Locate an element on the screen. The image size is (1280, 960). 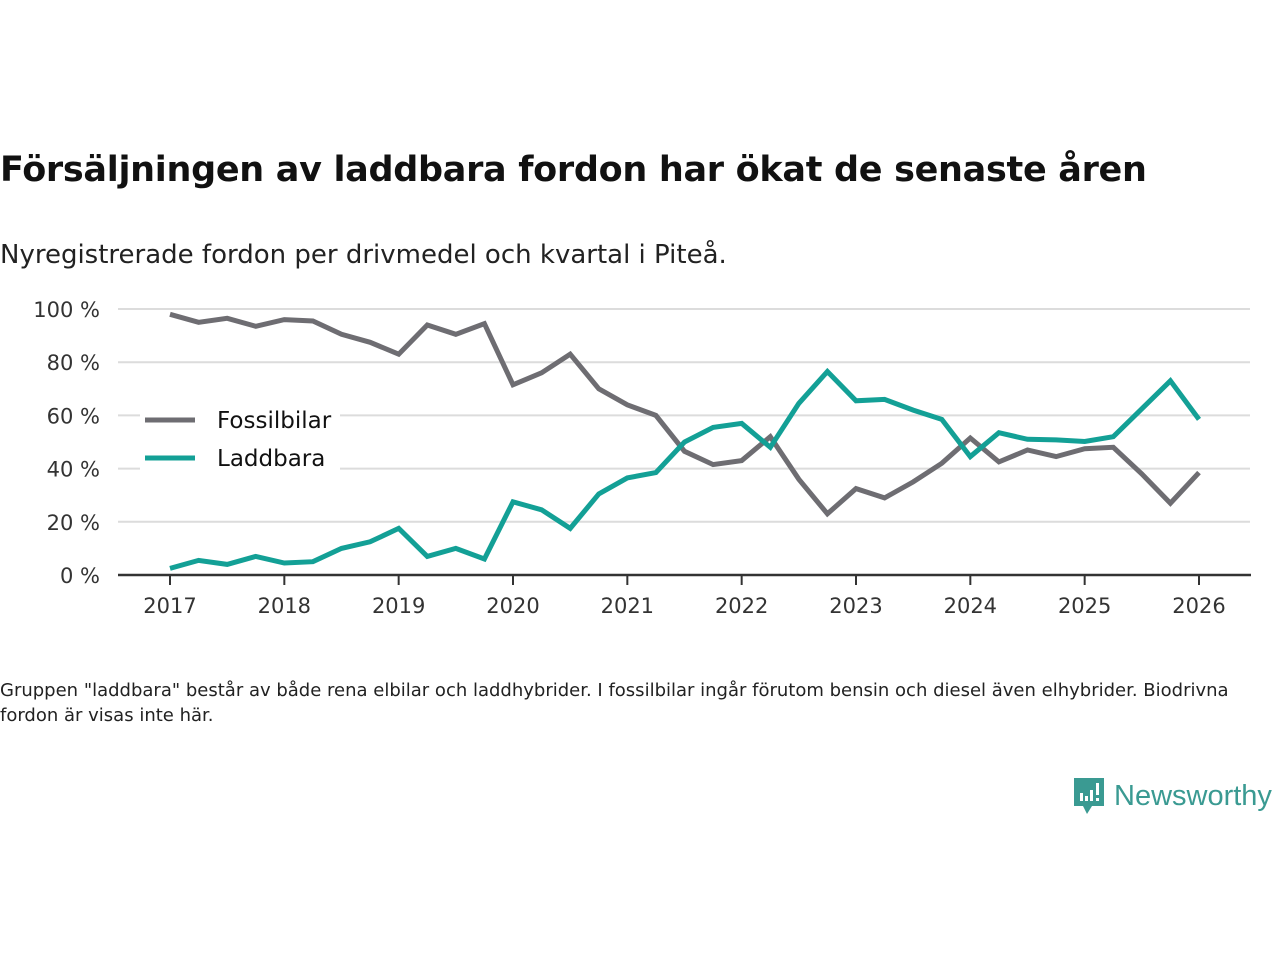
brand-name: Newsworthy is located at coordinates (1193, 795).